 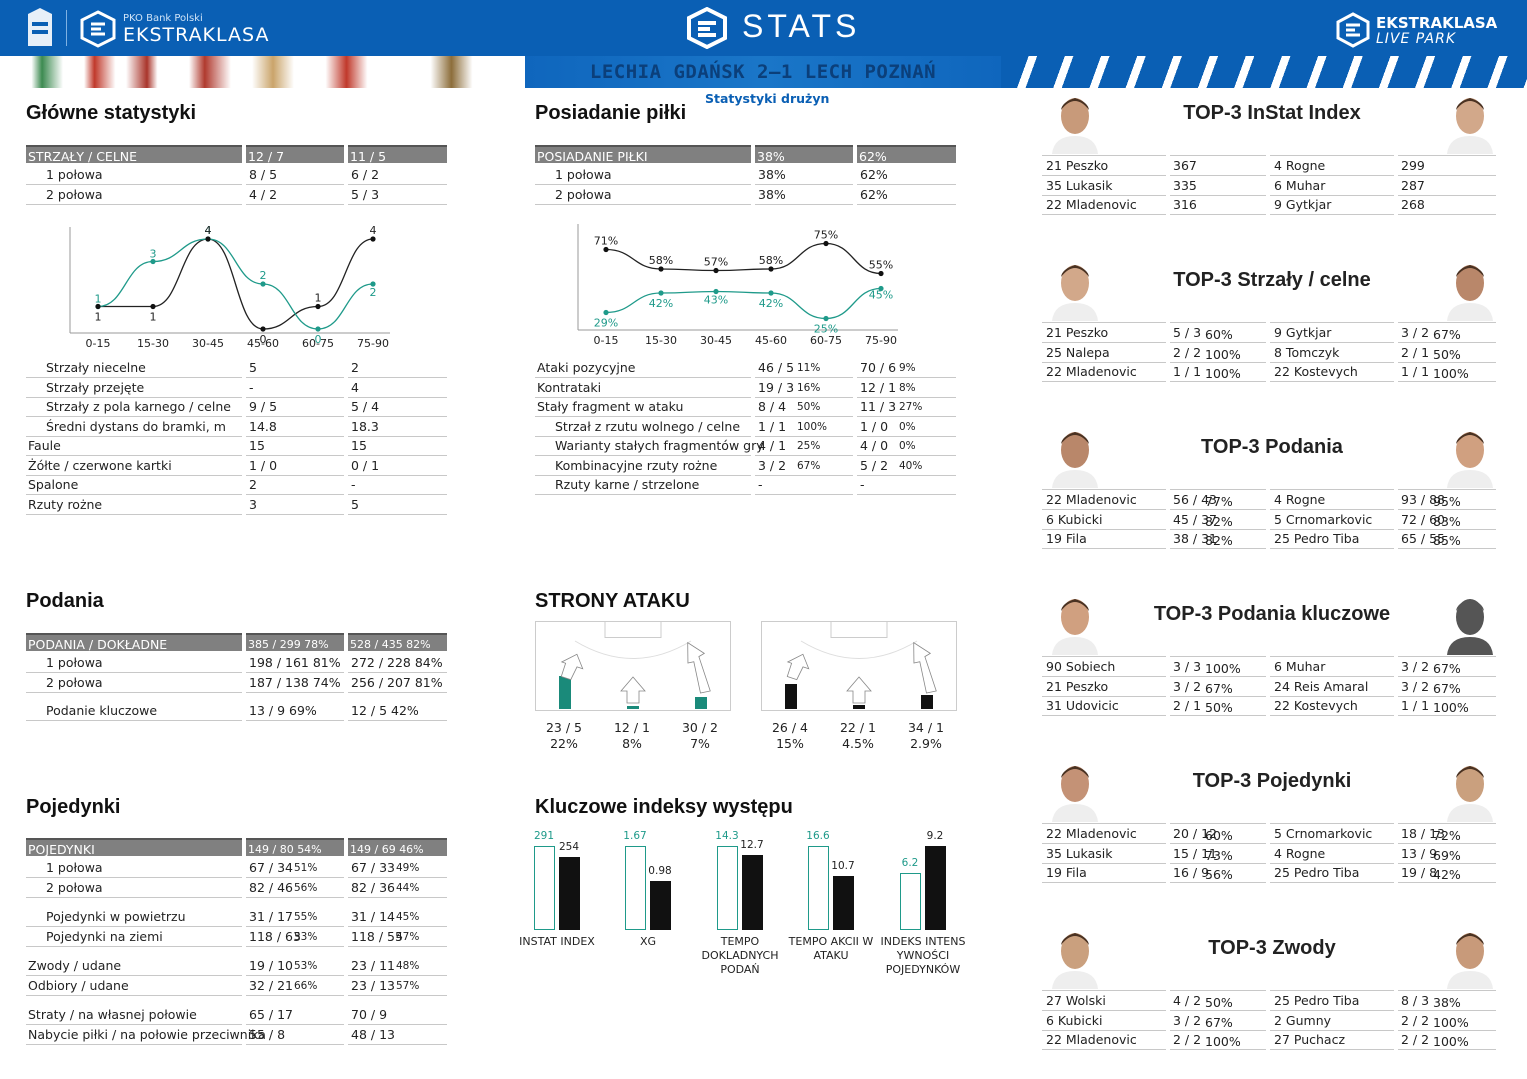 What do you see at coordinates (1076, 1000) in the screenshot?
I see `player-name: 27 Wolski` at bounding box center [1076, 1000].